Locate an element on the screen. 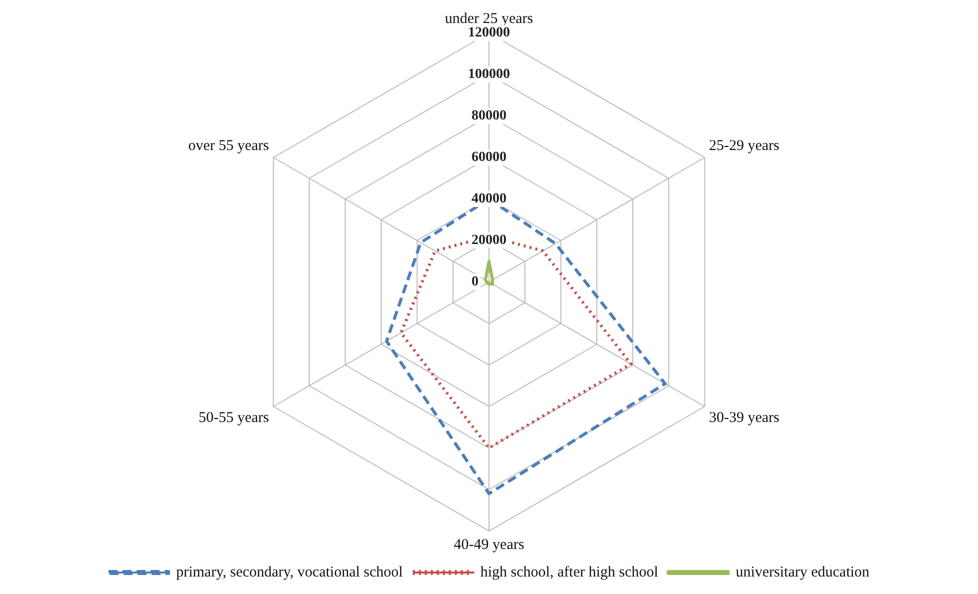  spoke-label: 50-55 years is located at coordinates (234, 418).